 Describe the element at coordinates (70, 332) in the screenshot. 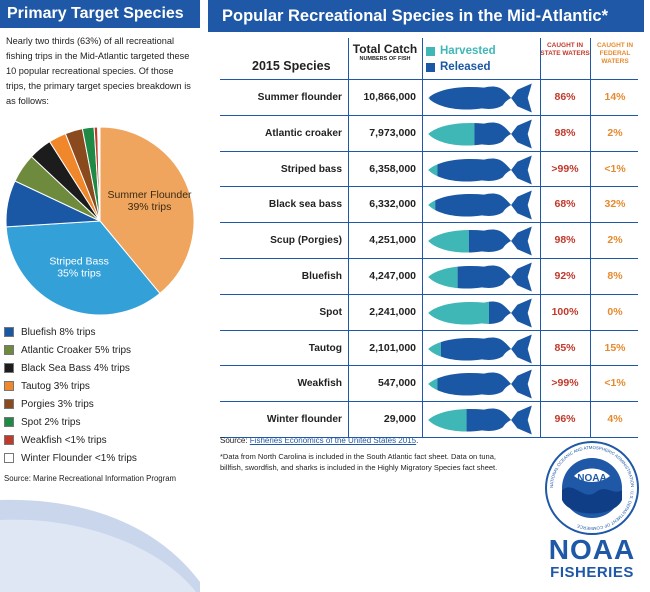

I see `legend-item: Bluefish 8% trips` at that location.